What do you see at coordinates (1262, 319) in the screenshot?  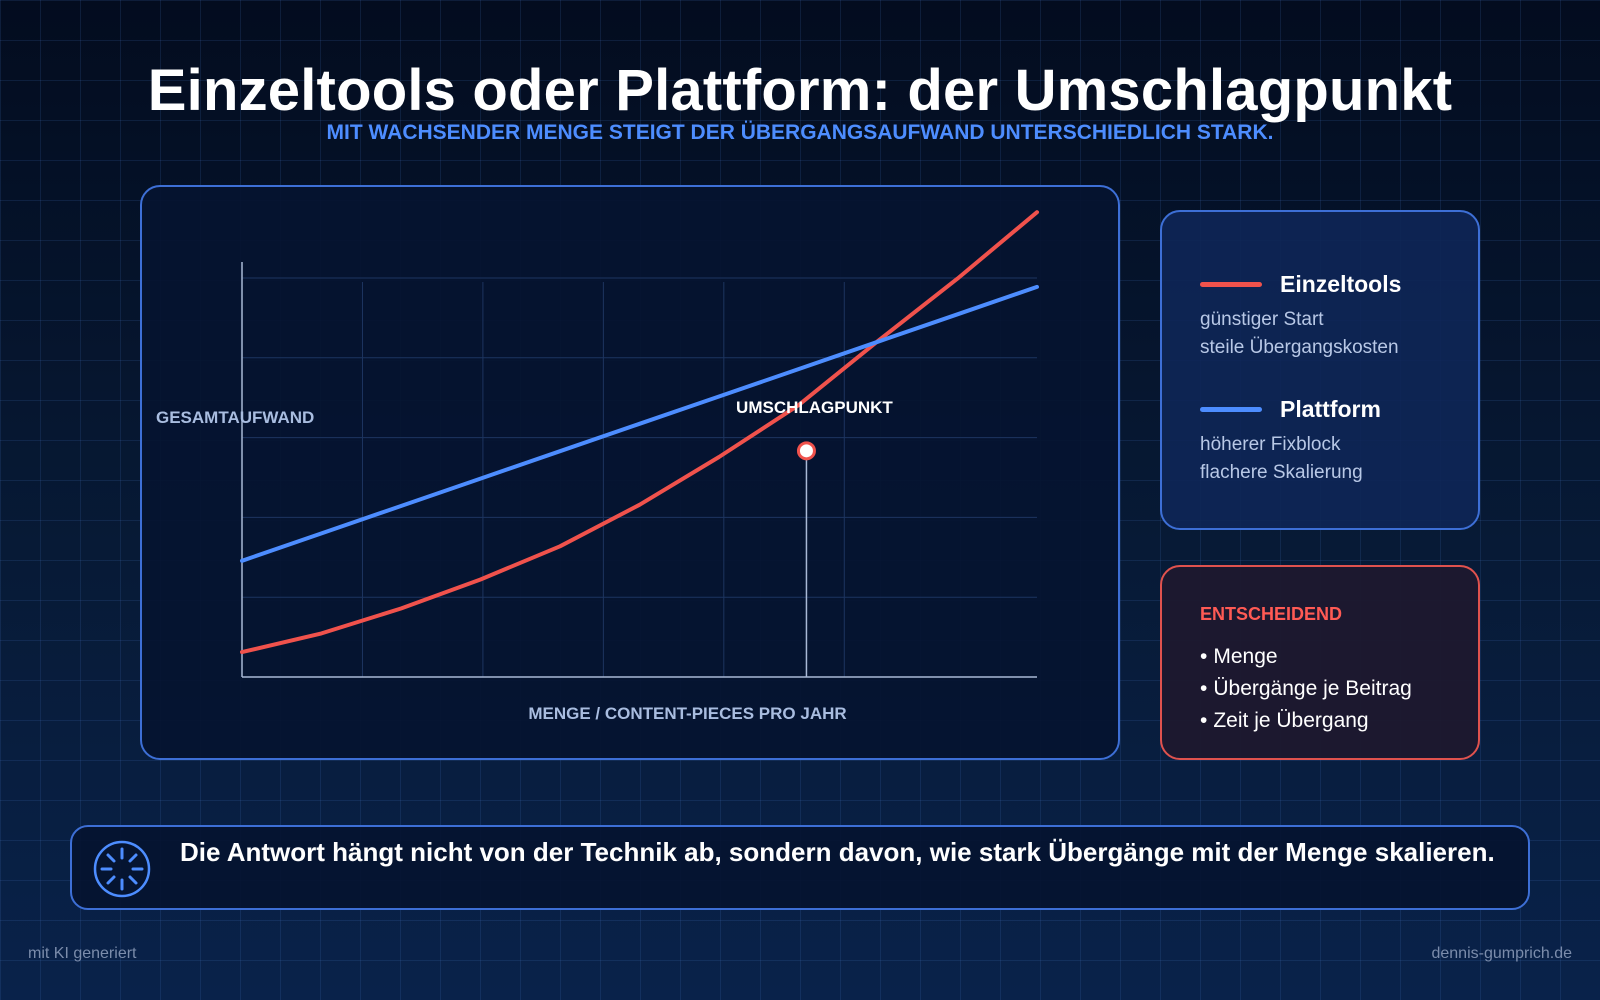 I see `legend-desc-einzeltools-1: günstiger Start` at bounding box center [1262, 319].